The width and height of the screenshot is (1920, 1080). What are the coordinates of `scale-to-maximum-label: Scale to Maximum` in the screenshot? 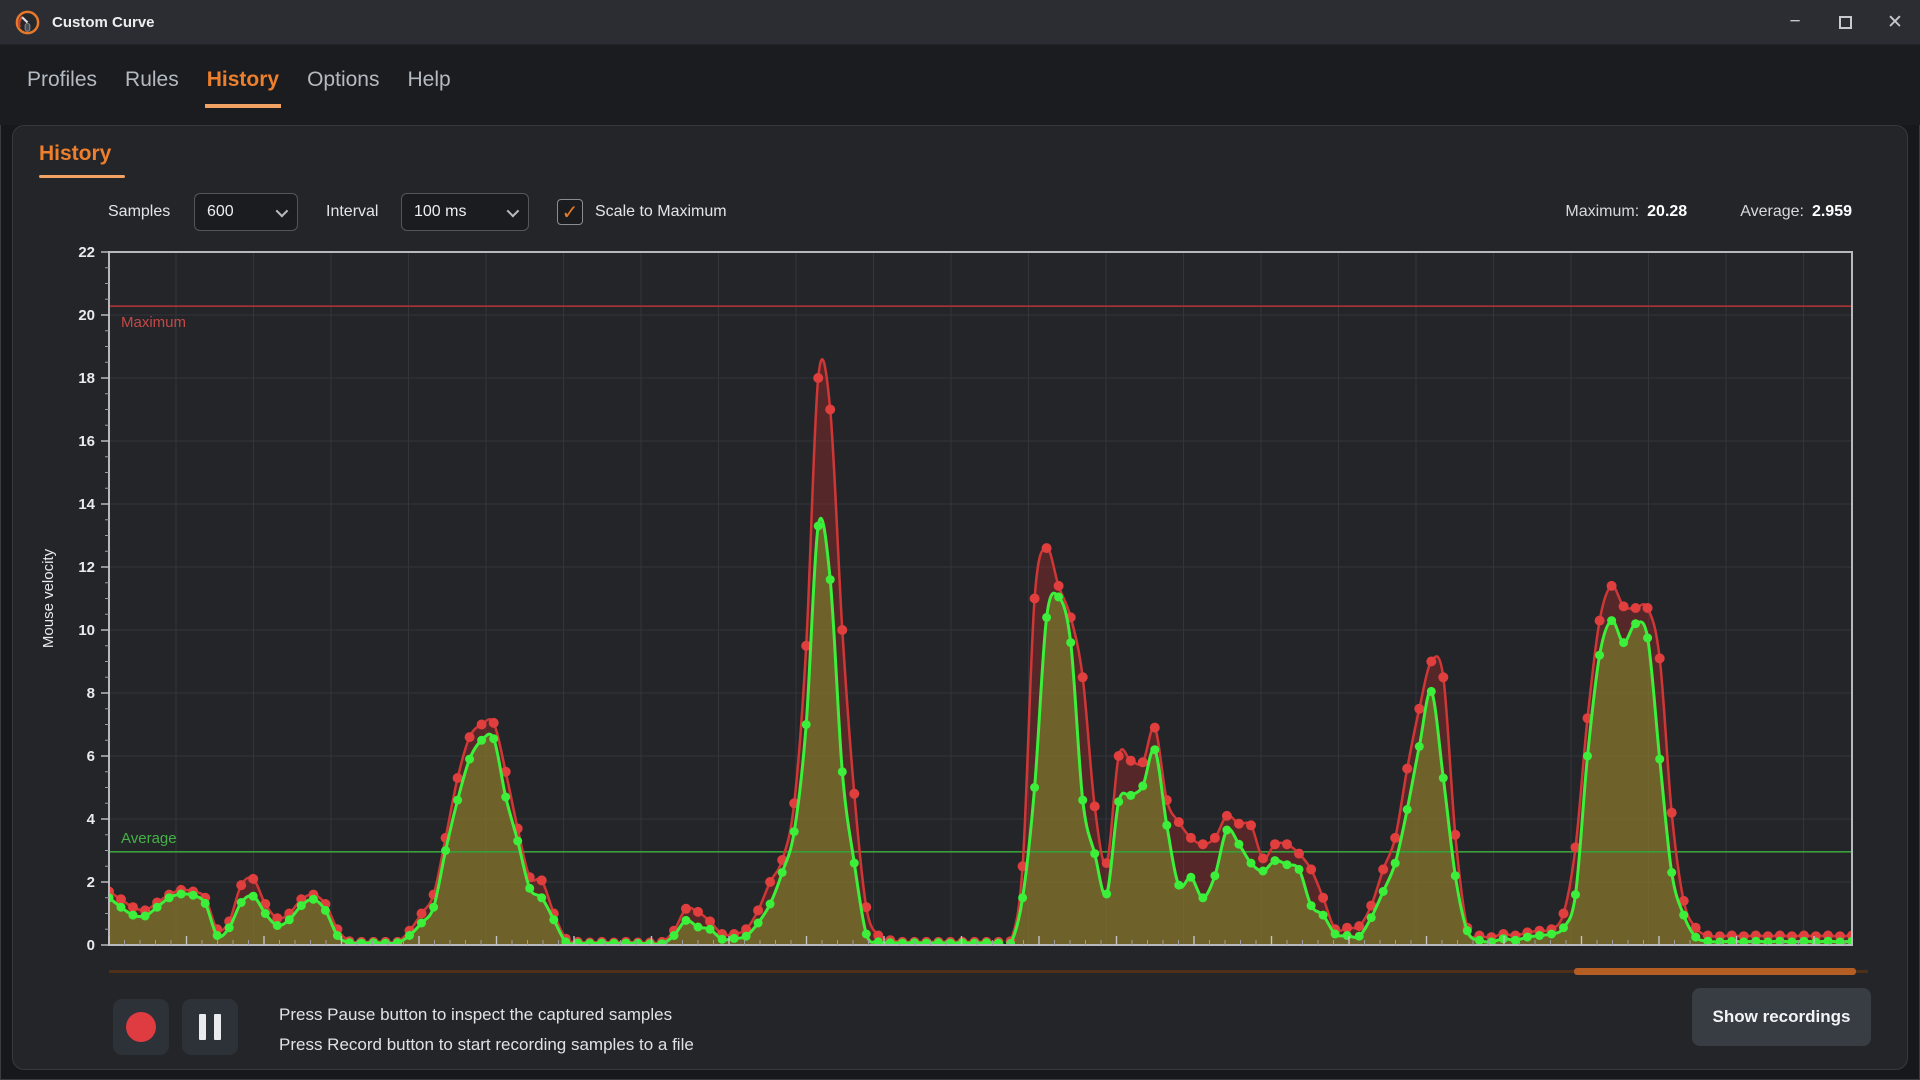 It's located at (661, 211).